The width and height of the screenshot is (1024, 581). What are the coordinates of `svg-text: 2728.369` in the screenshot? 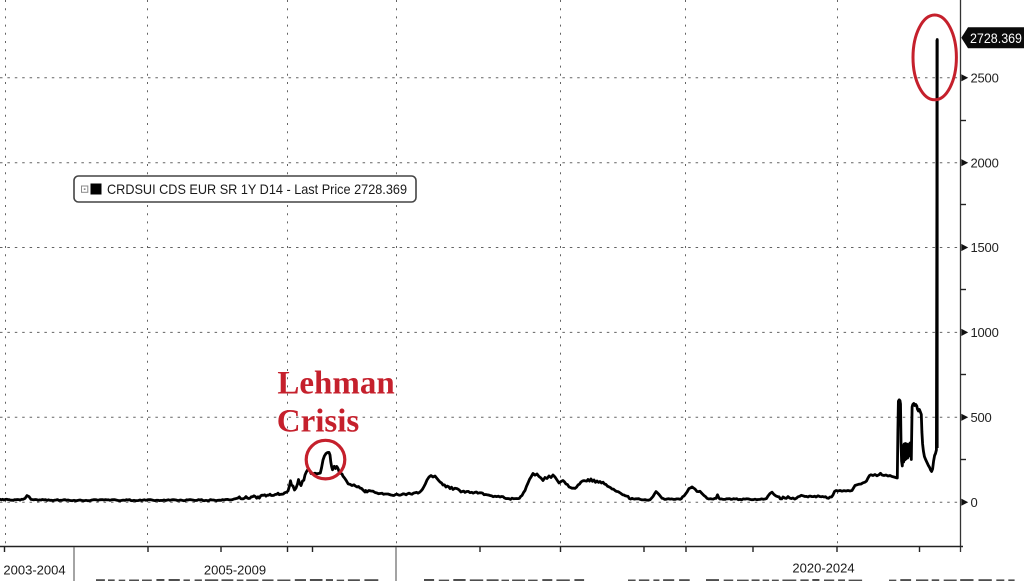 It's located at (996, 38).